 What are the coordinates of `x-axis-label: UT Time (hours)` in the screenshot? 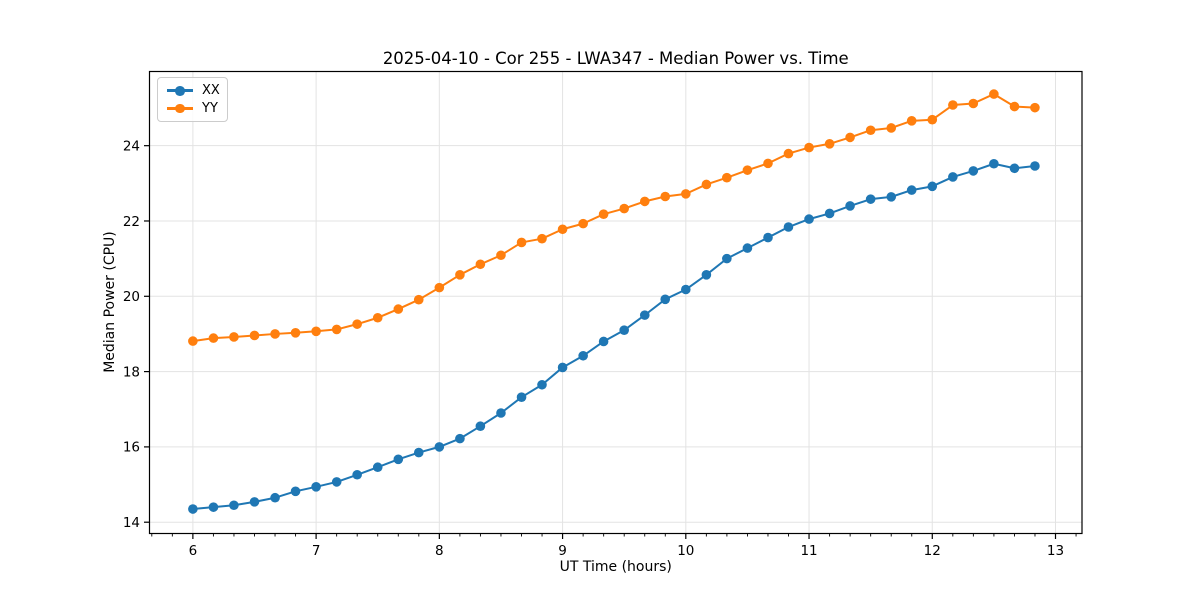 It's located at (616, 567).